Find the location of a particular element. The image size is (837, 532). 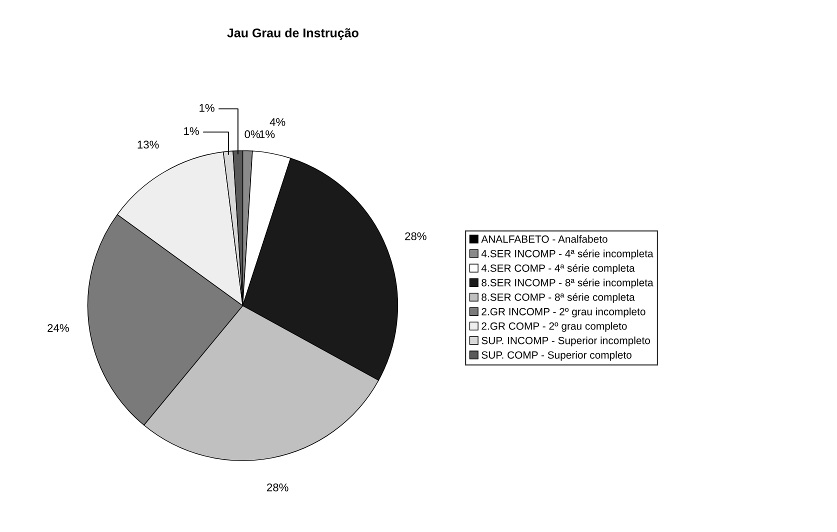

legend-label: 4.SER COMP - 4ª série completa is located at coordinates (558, 269).